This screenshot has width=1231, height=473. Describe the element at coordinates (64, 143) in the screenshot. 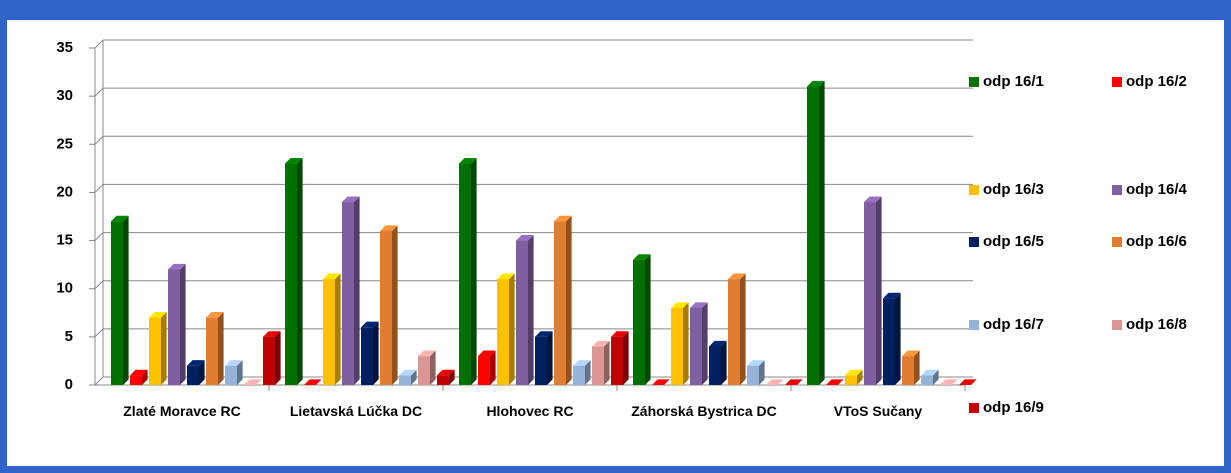

I see `y-tick-label: 25` at that location.